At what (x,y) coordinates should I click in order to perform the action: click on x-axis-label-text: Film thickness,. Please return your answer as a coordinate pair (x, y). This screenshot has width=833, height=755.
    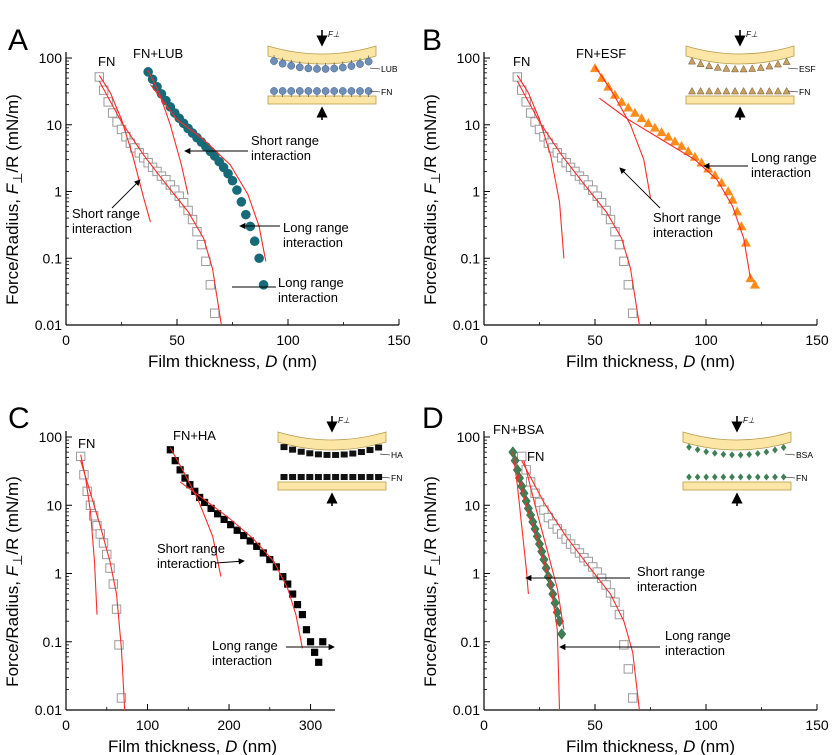
    Looking at the image, I should click on (624, 746).